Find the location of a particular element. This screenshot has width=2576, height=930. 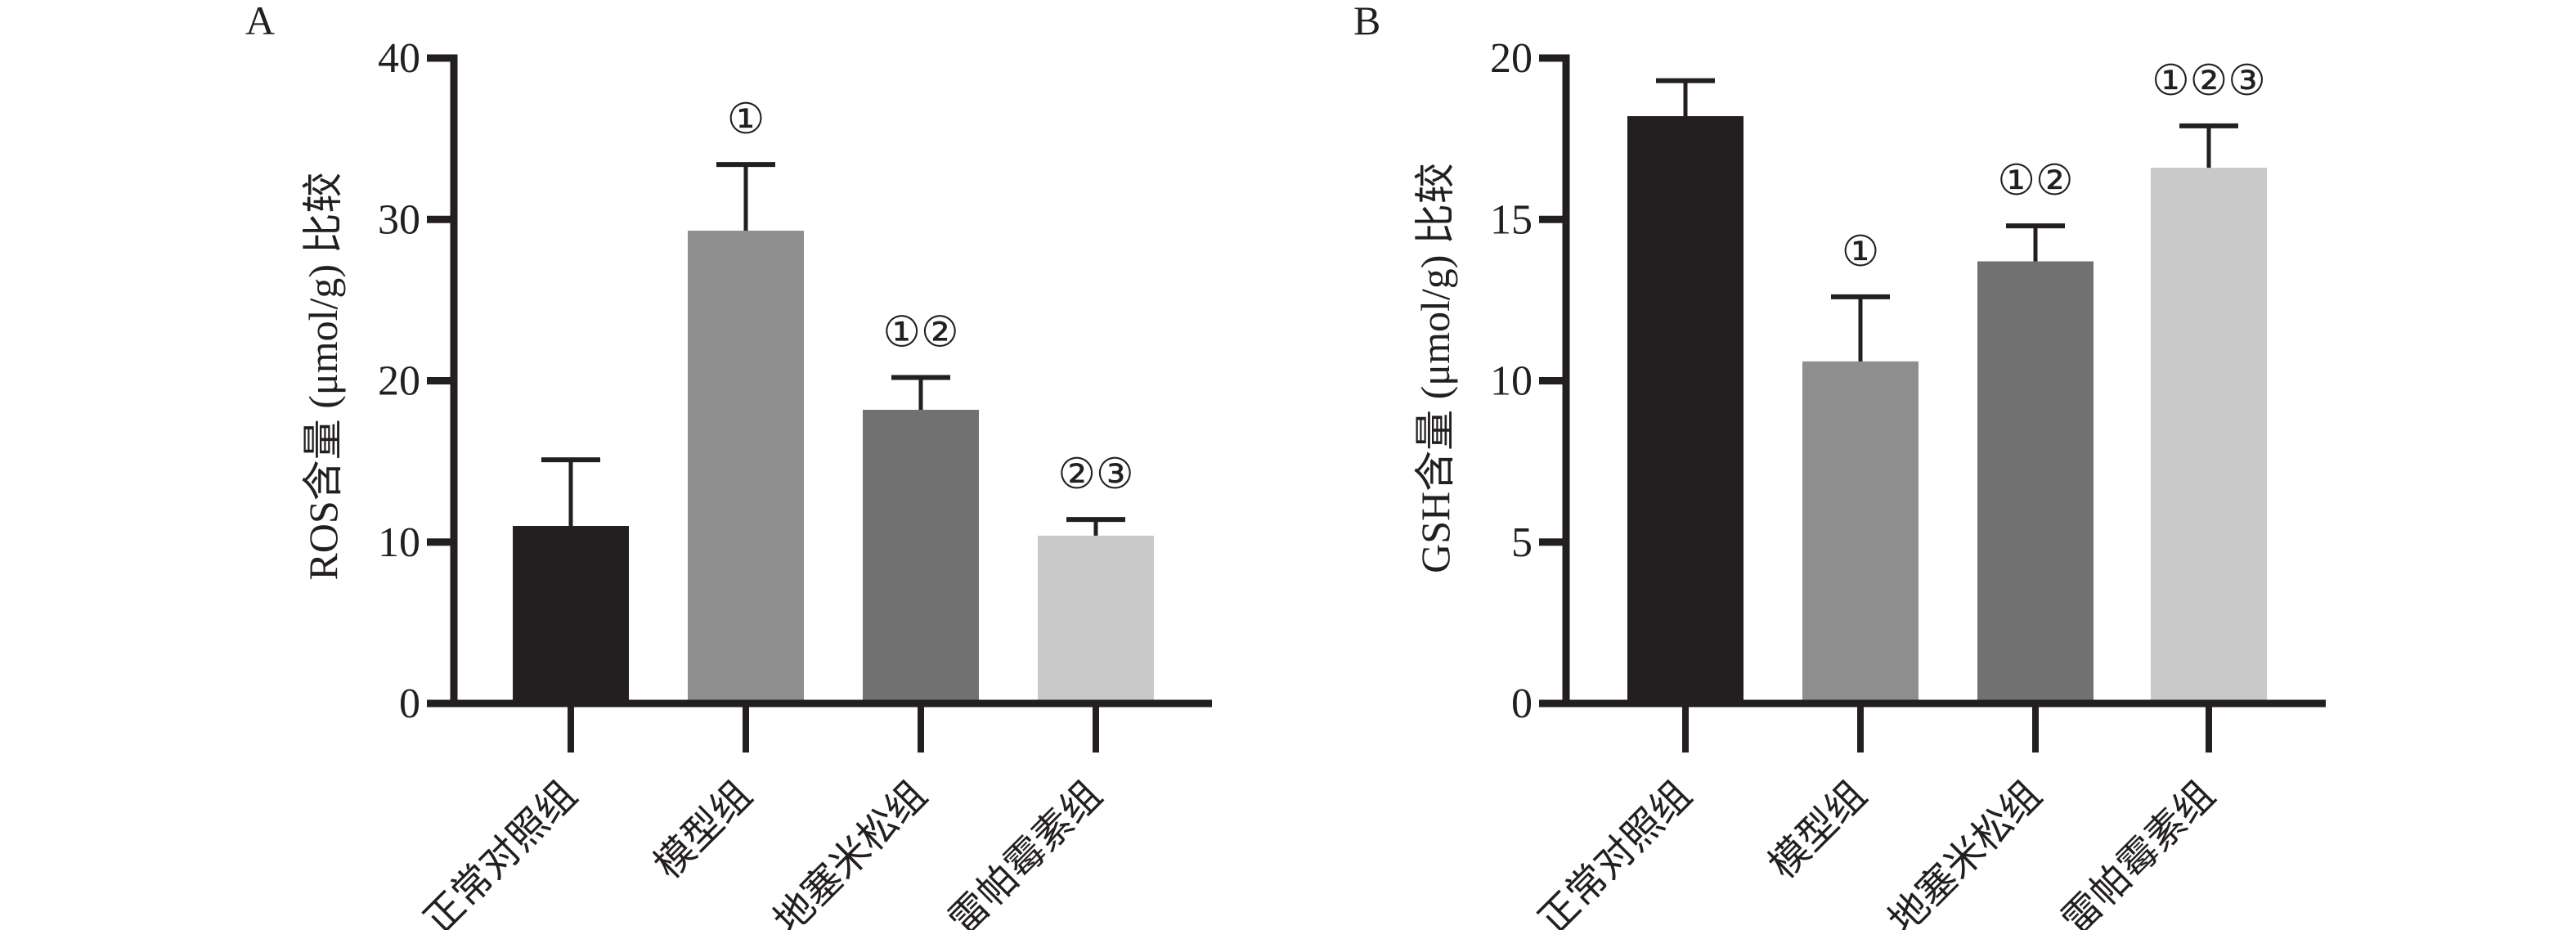

y-ticks: 0 10 20 30 40 is located at coordinates (416, 381).